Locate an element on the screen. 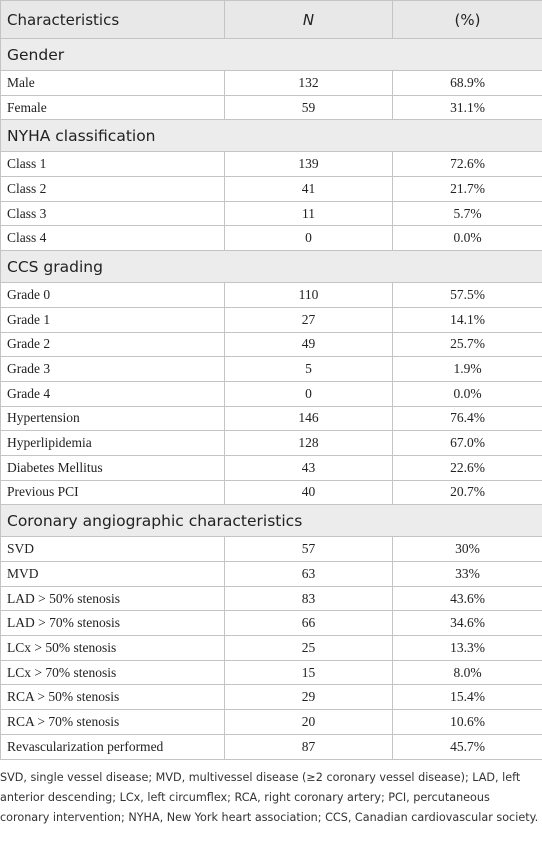 The image size is (542, 851). row-label: Class 2 is located at coordinates (112, 189).